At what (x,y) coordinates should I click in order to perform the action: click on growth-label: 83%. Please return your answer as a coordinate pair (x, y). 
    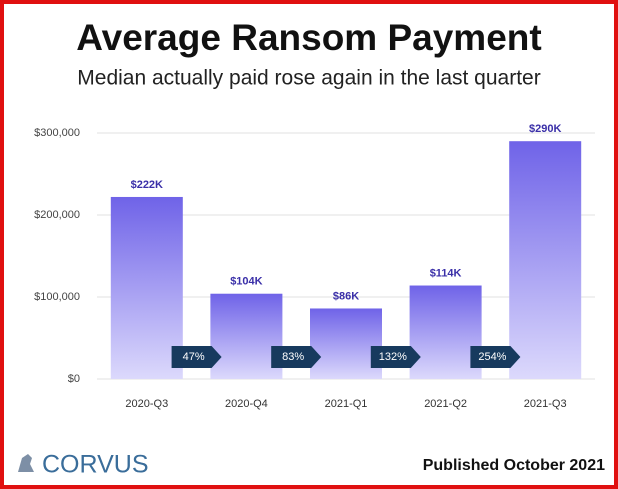
    Looking at the image, I should click on (293, 357).